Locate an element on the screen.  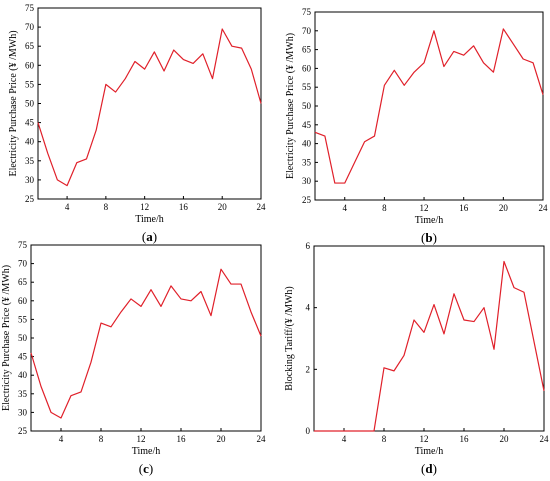
panel-label: (a) is located at coordinates (149, 236).